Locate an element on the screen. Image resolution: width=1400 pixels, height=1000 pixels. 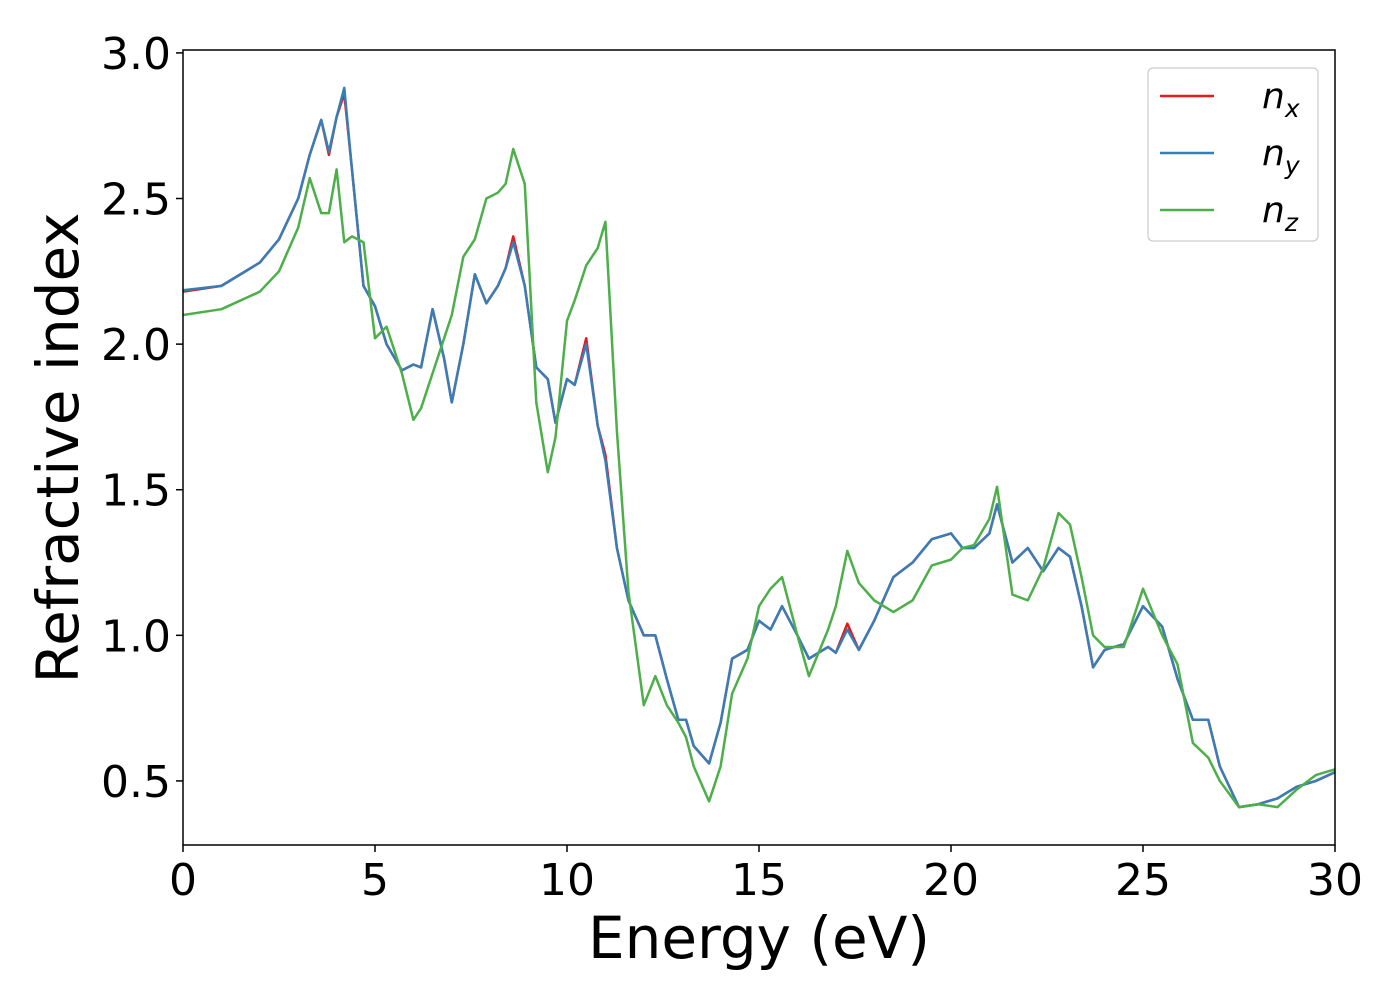
x-tick-label: 15 is located at coordinates (759, 880).